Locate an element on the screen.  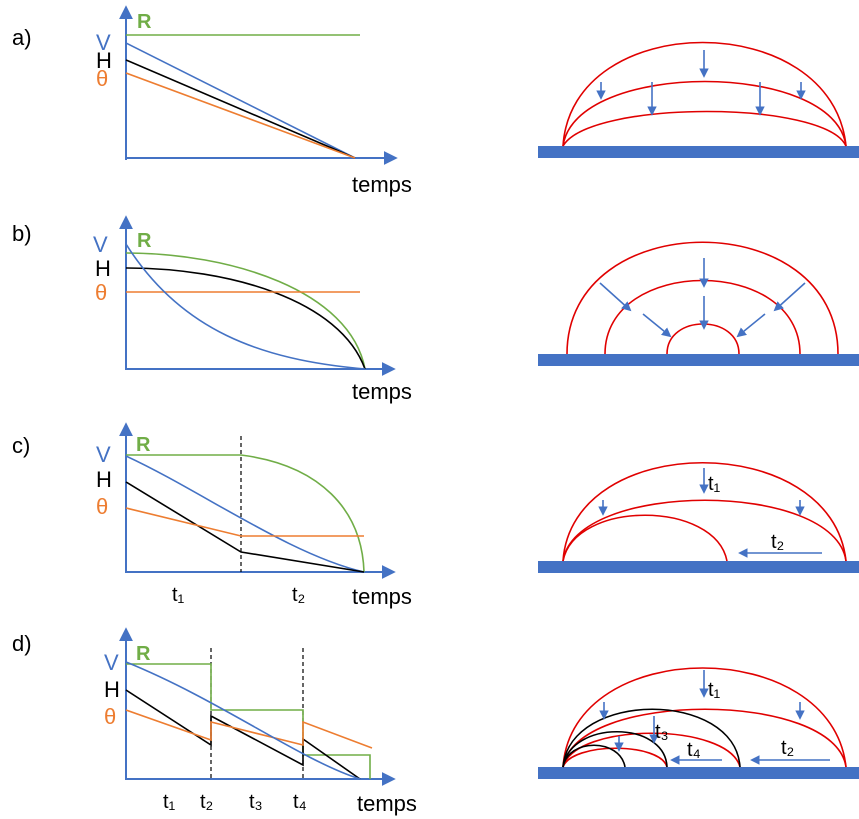
graph-a: V R H θ temps is located at coordinates (254, 101).